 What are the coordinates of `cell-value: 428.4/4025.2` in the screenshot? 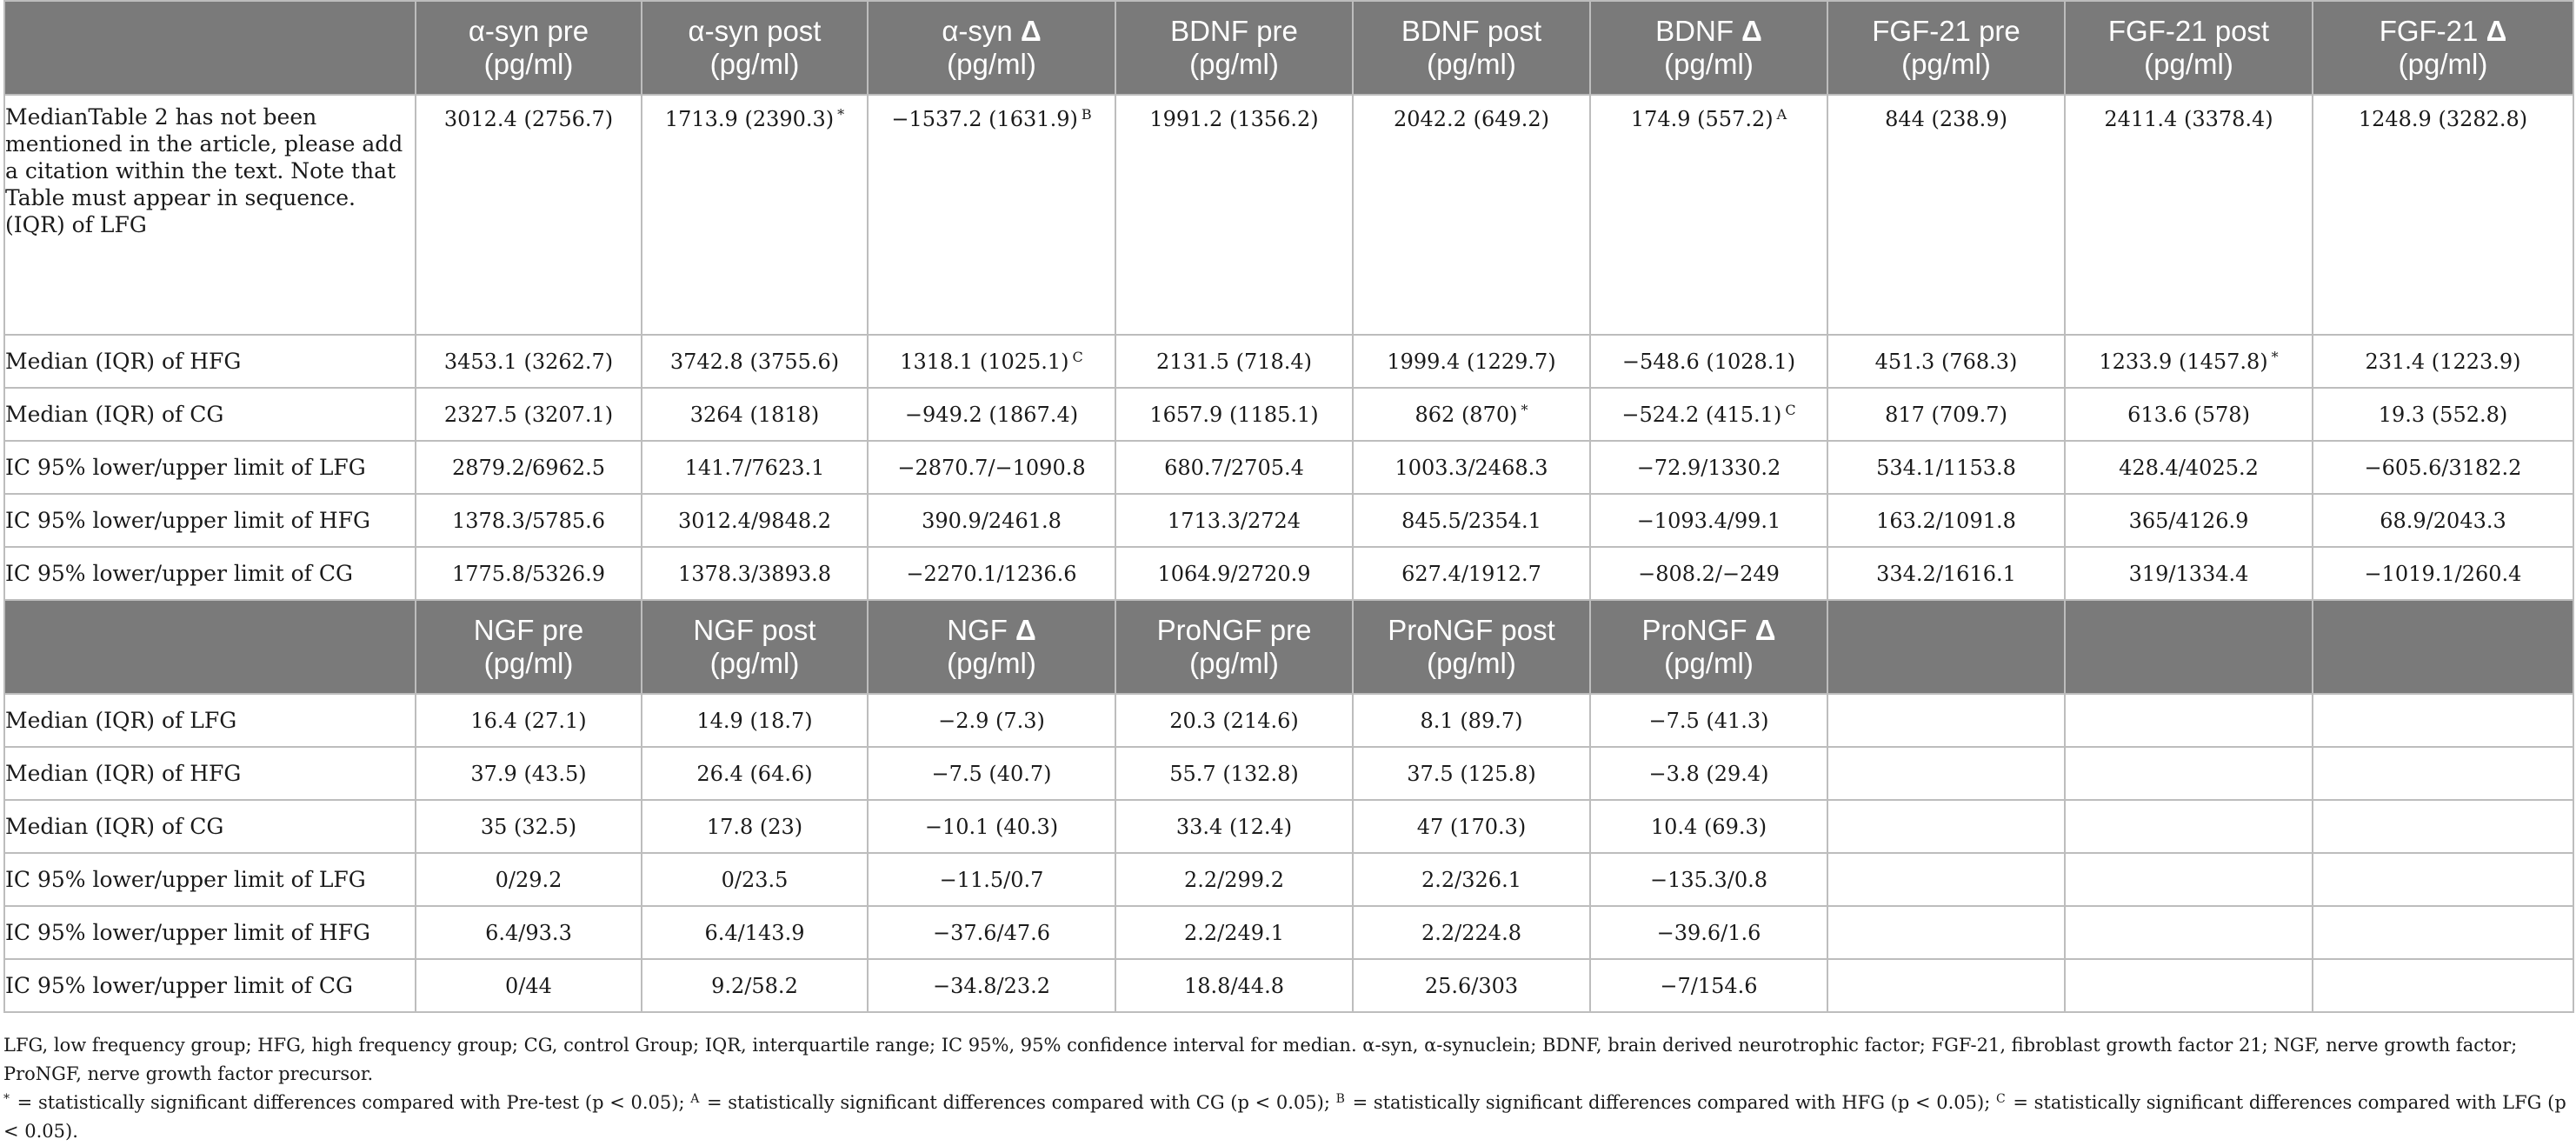 It's located at (2189, 467).